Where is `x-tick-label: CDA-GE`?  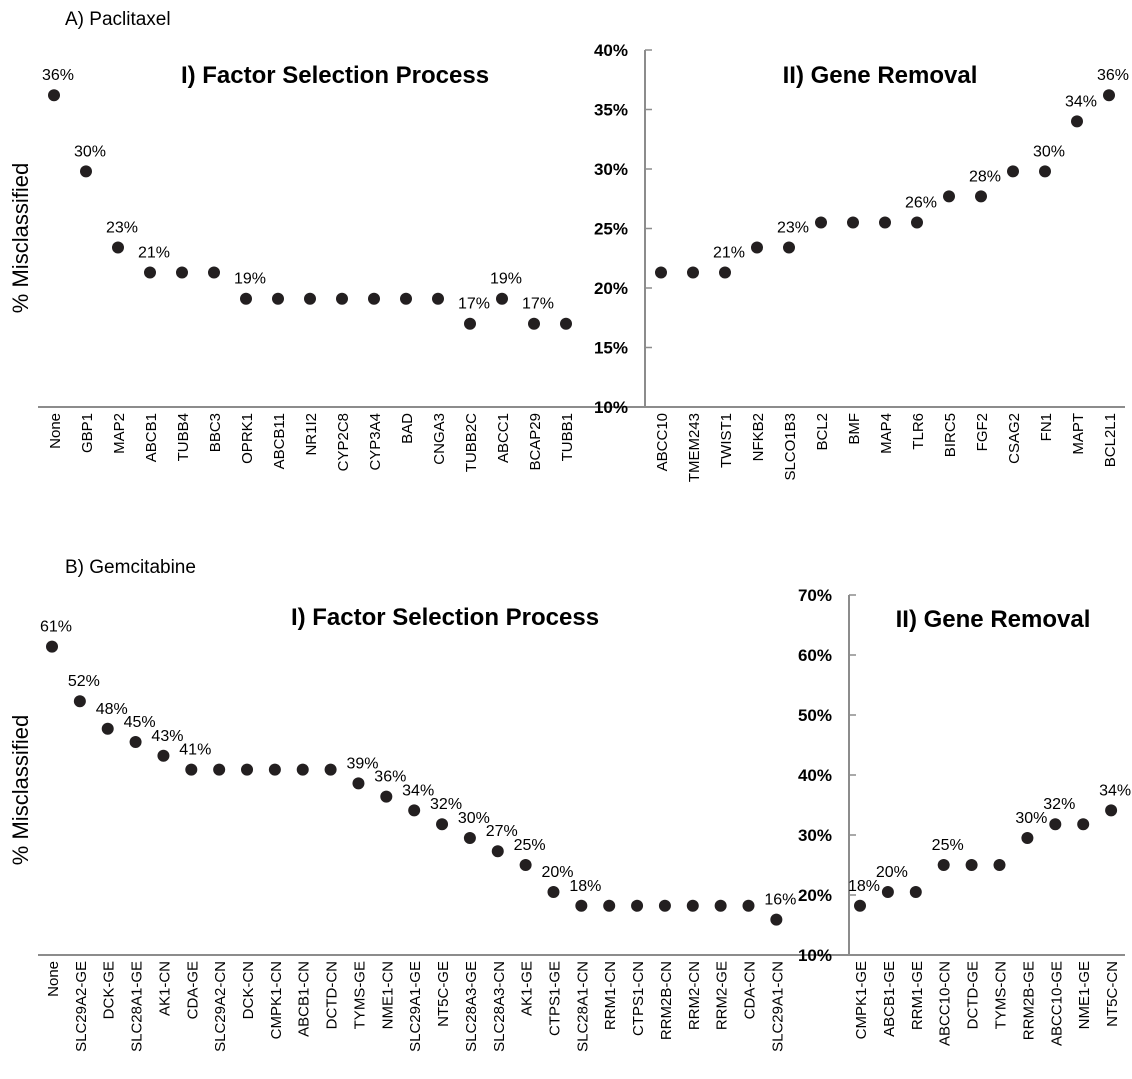
x-tick-label: CDA-GE is located at coordinates (192, 990).